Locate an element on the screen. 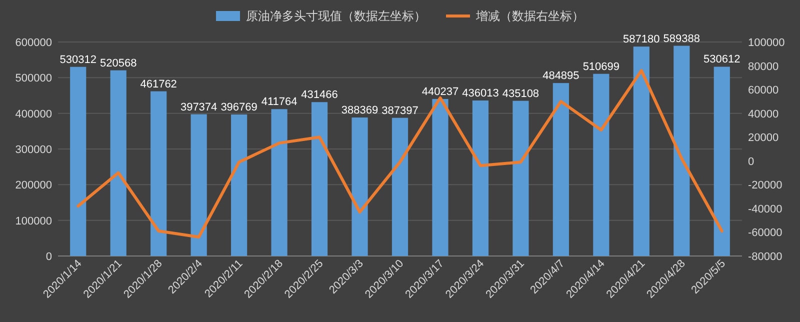 The height and width of the screenshot is (322, 800). data-label: 436013 is located at coordinates (480, 93).